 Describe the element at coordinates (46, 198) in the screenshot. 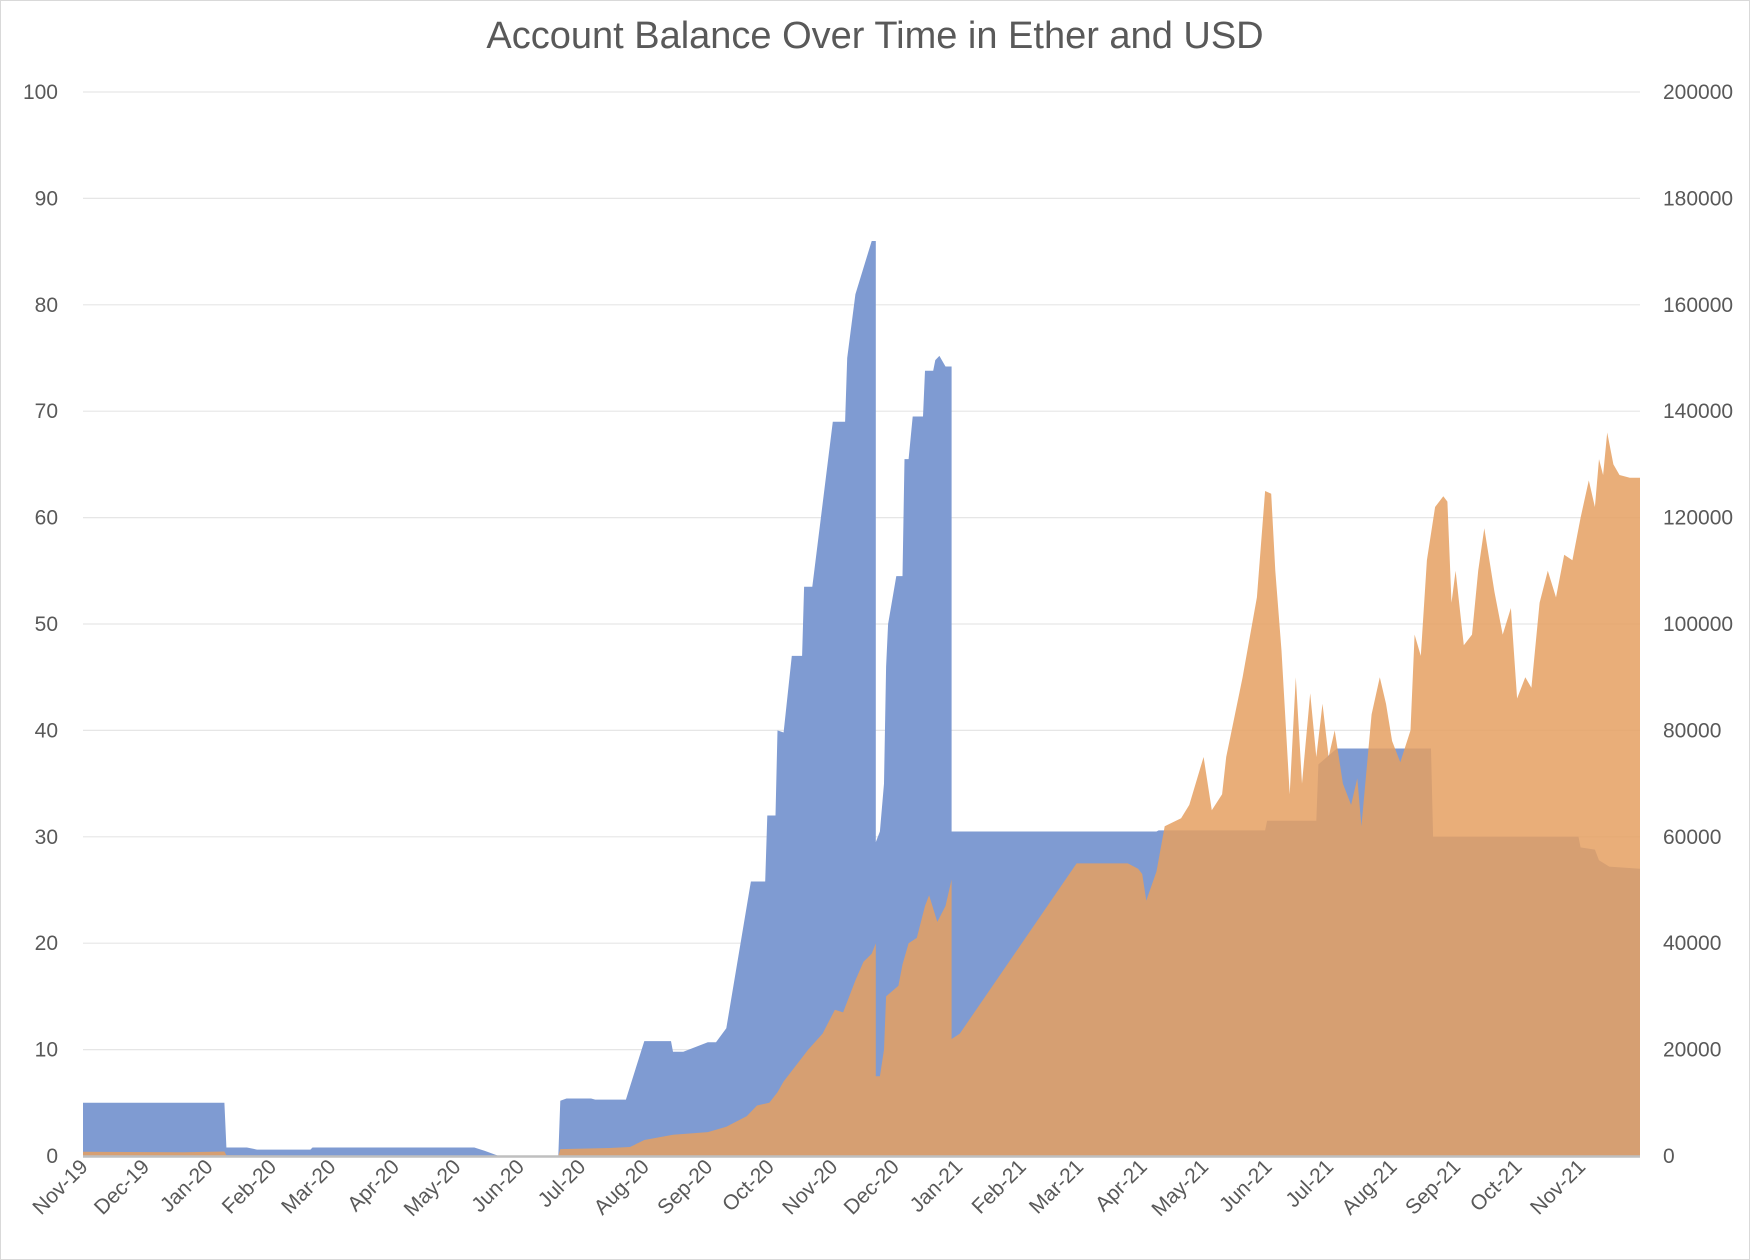

I see `left-tick-label: 90` at that location.